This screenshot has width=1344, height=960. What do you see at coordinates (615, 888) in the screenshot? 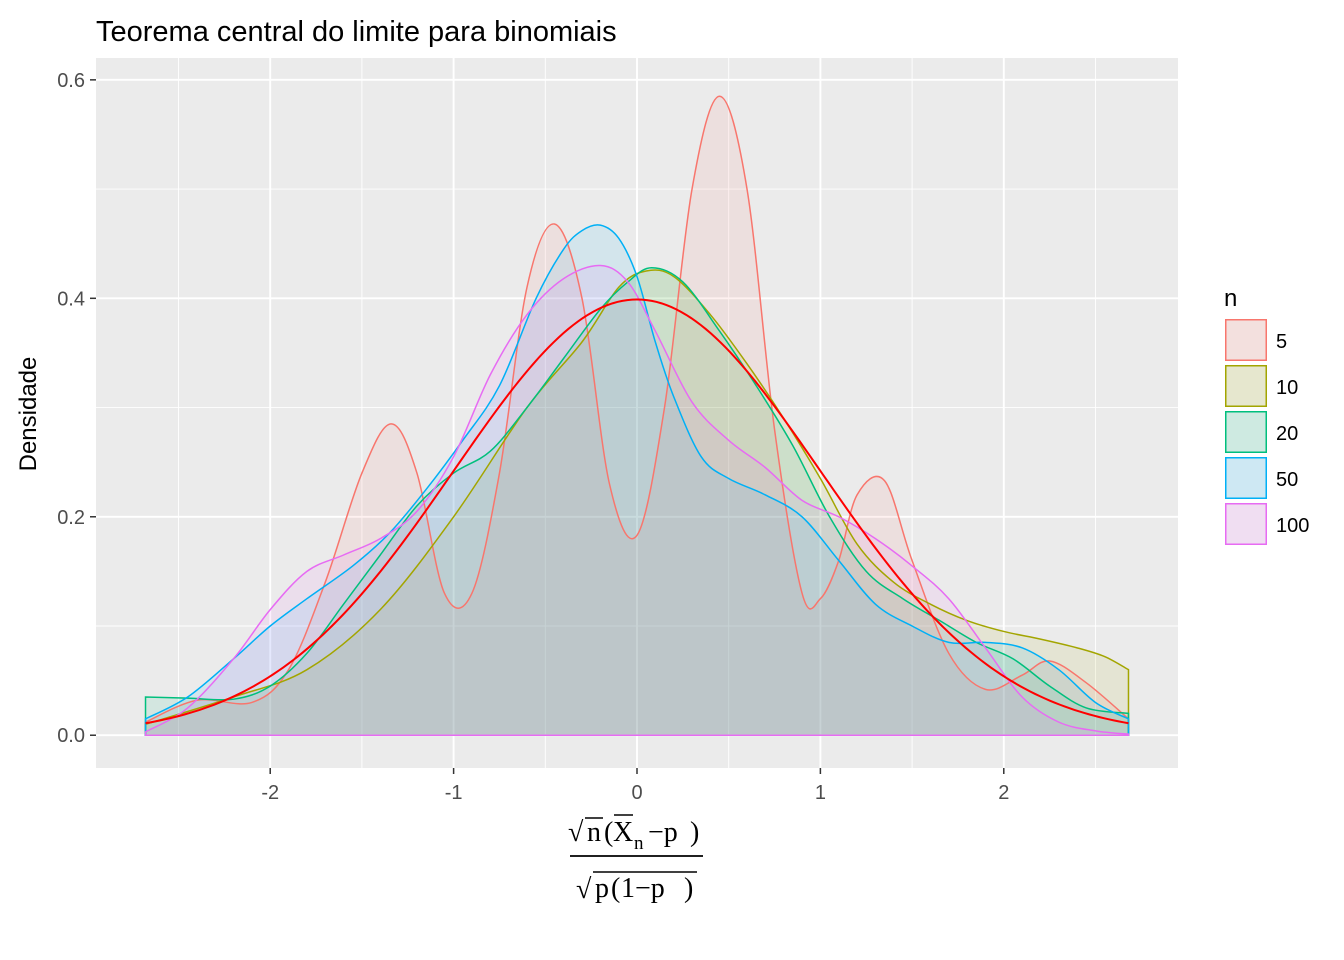
I see `xlabel-den-open: (` at bounding box center [615, 888].